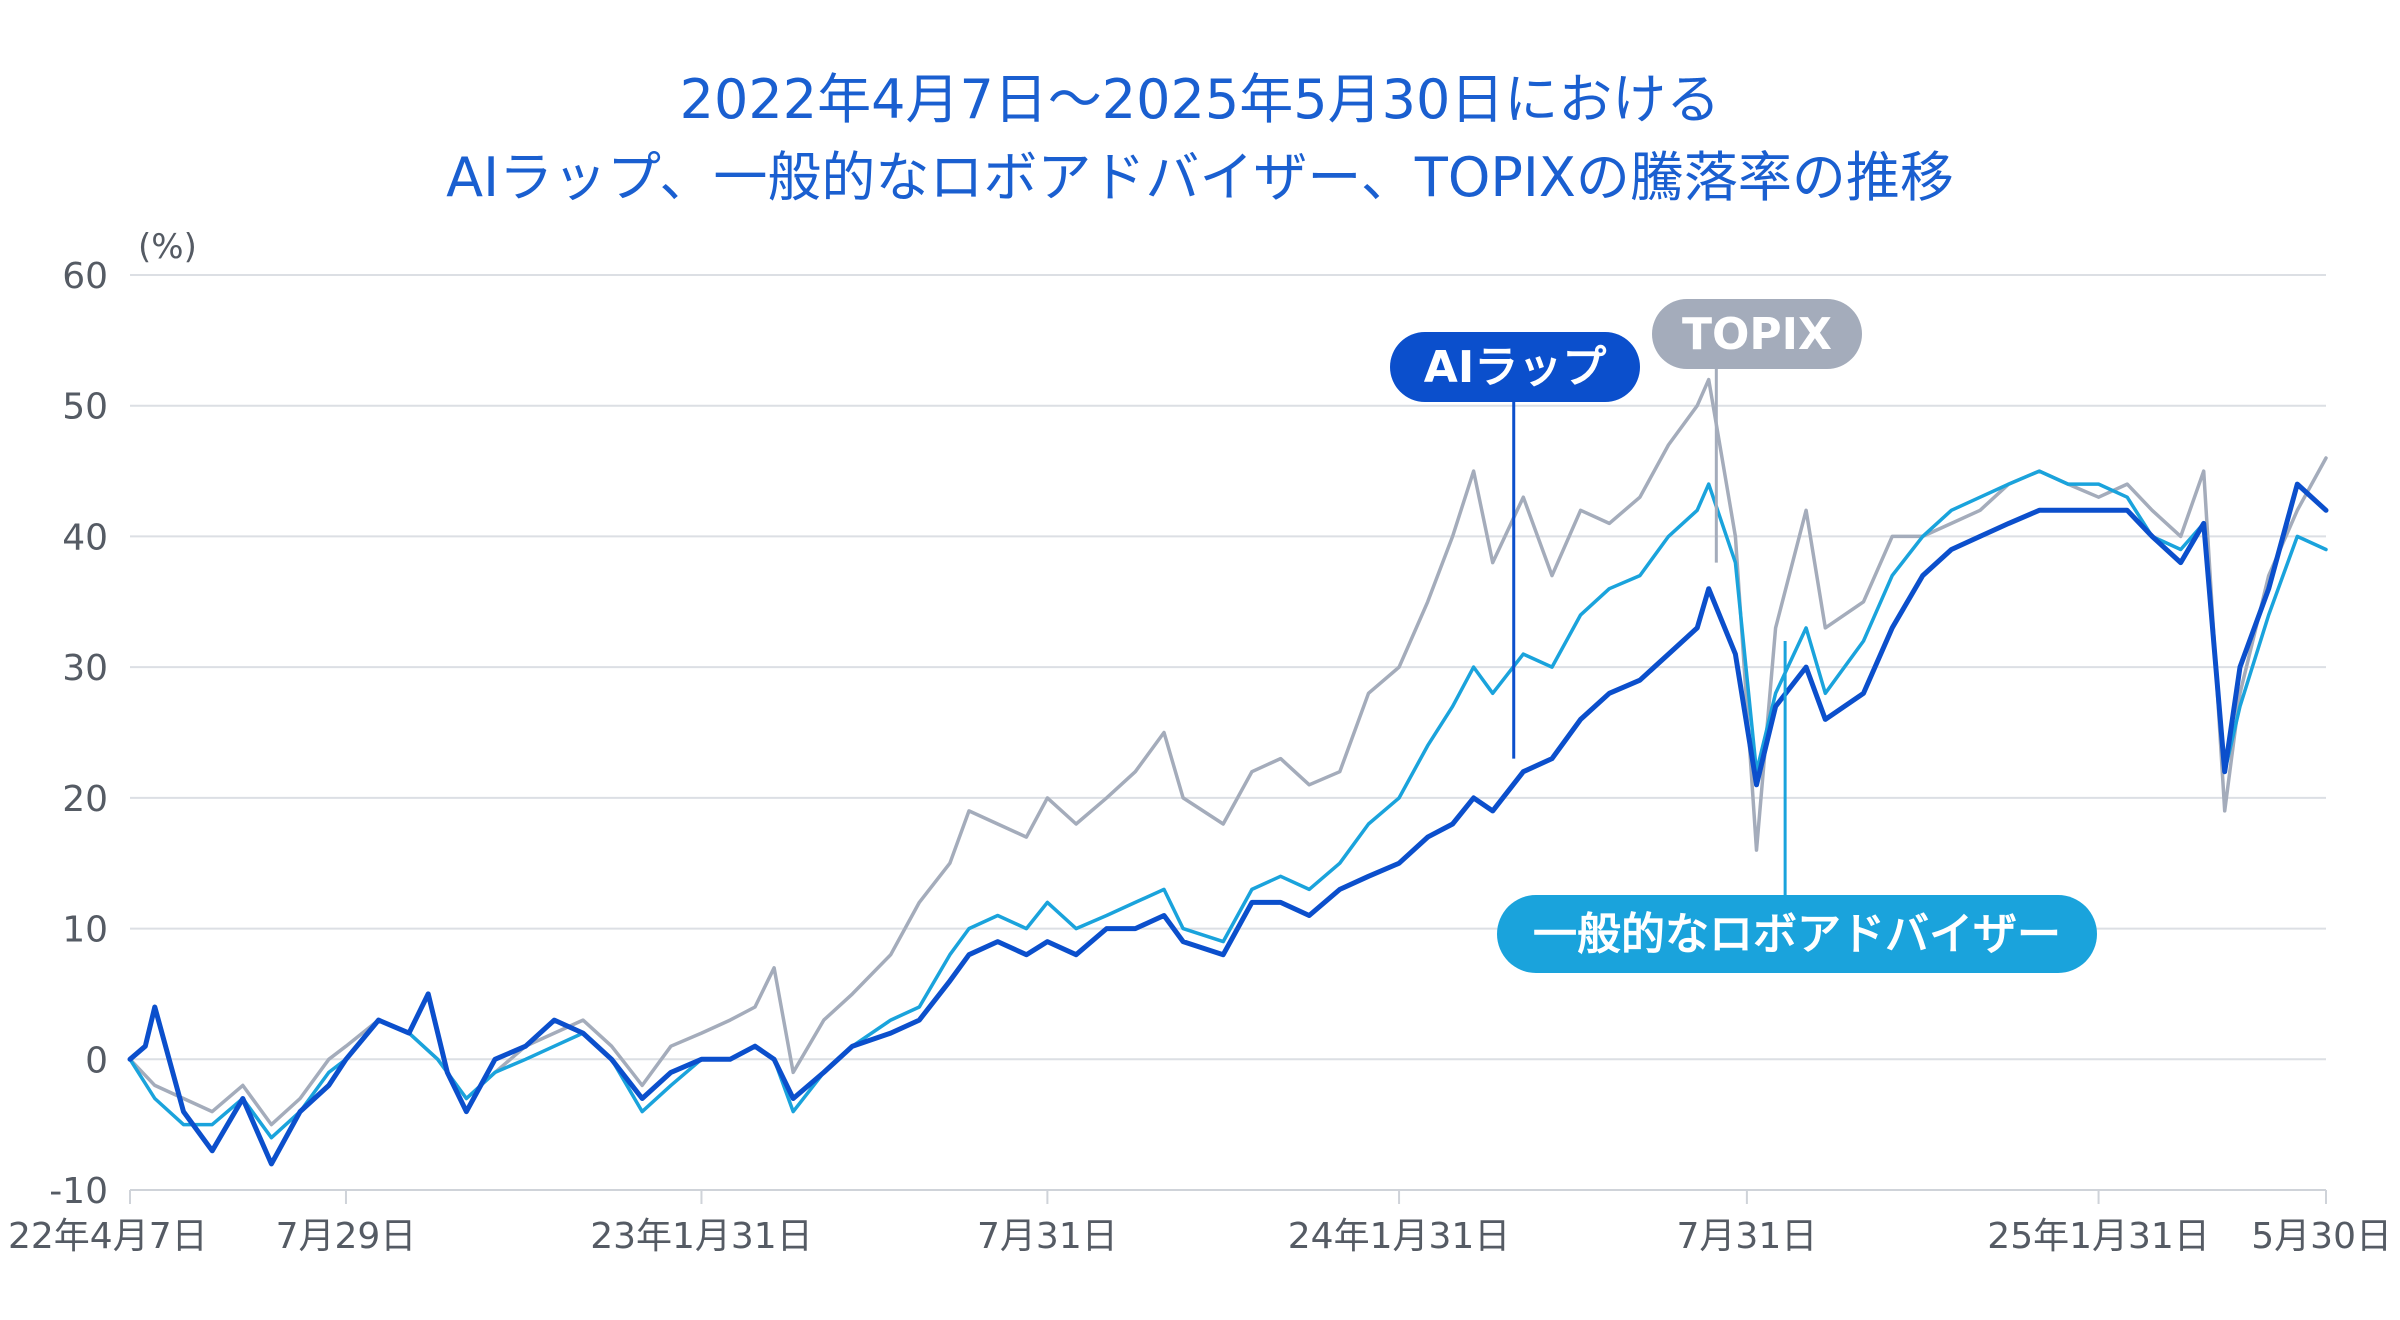  Describe the element at coordinates (1399, 1236) in the screenshot. I see `x-tick-label: 24年1月31日` at that location.